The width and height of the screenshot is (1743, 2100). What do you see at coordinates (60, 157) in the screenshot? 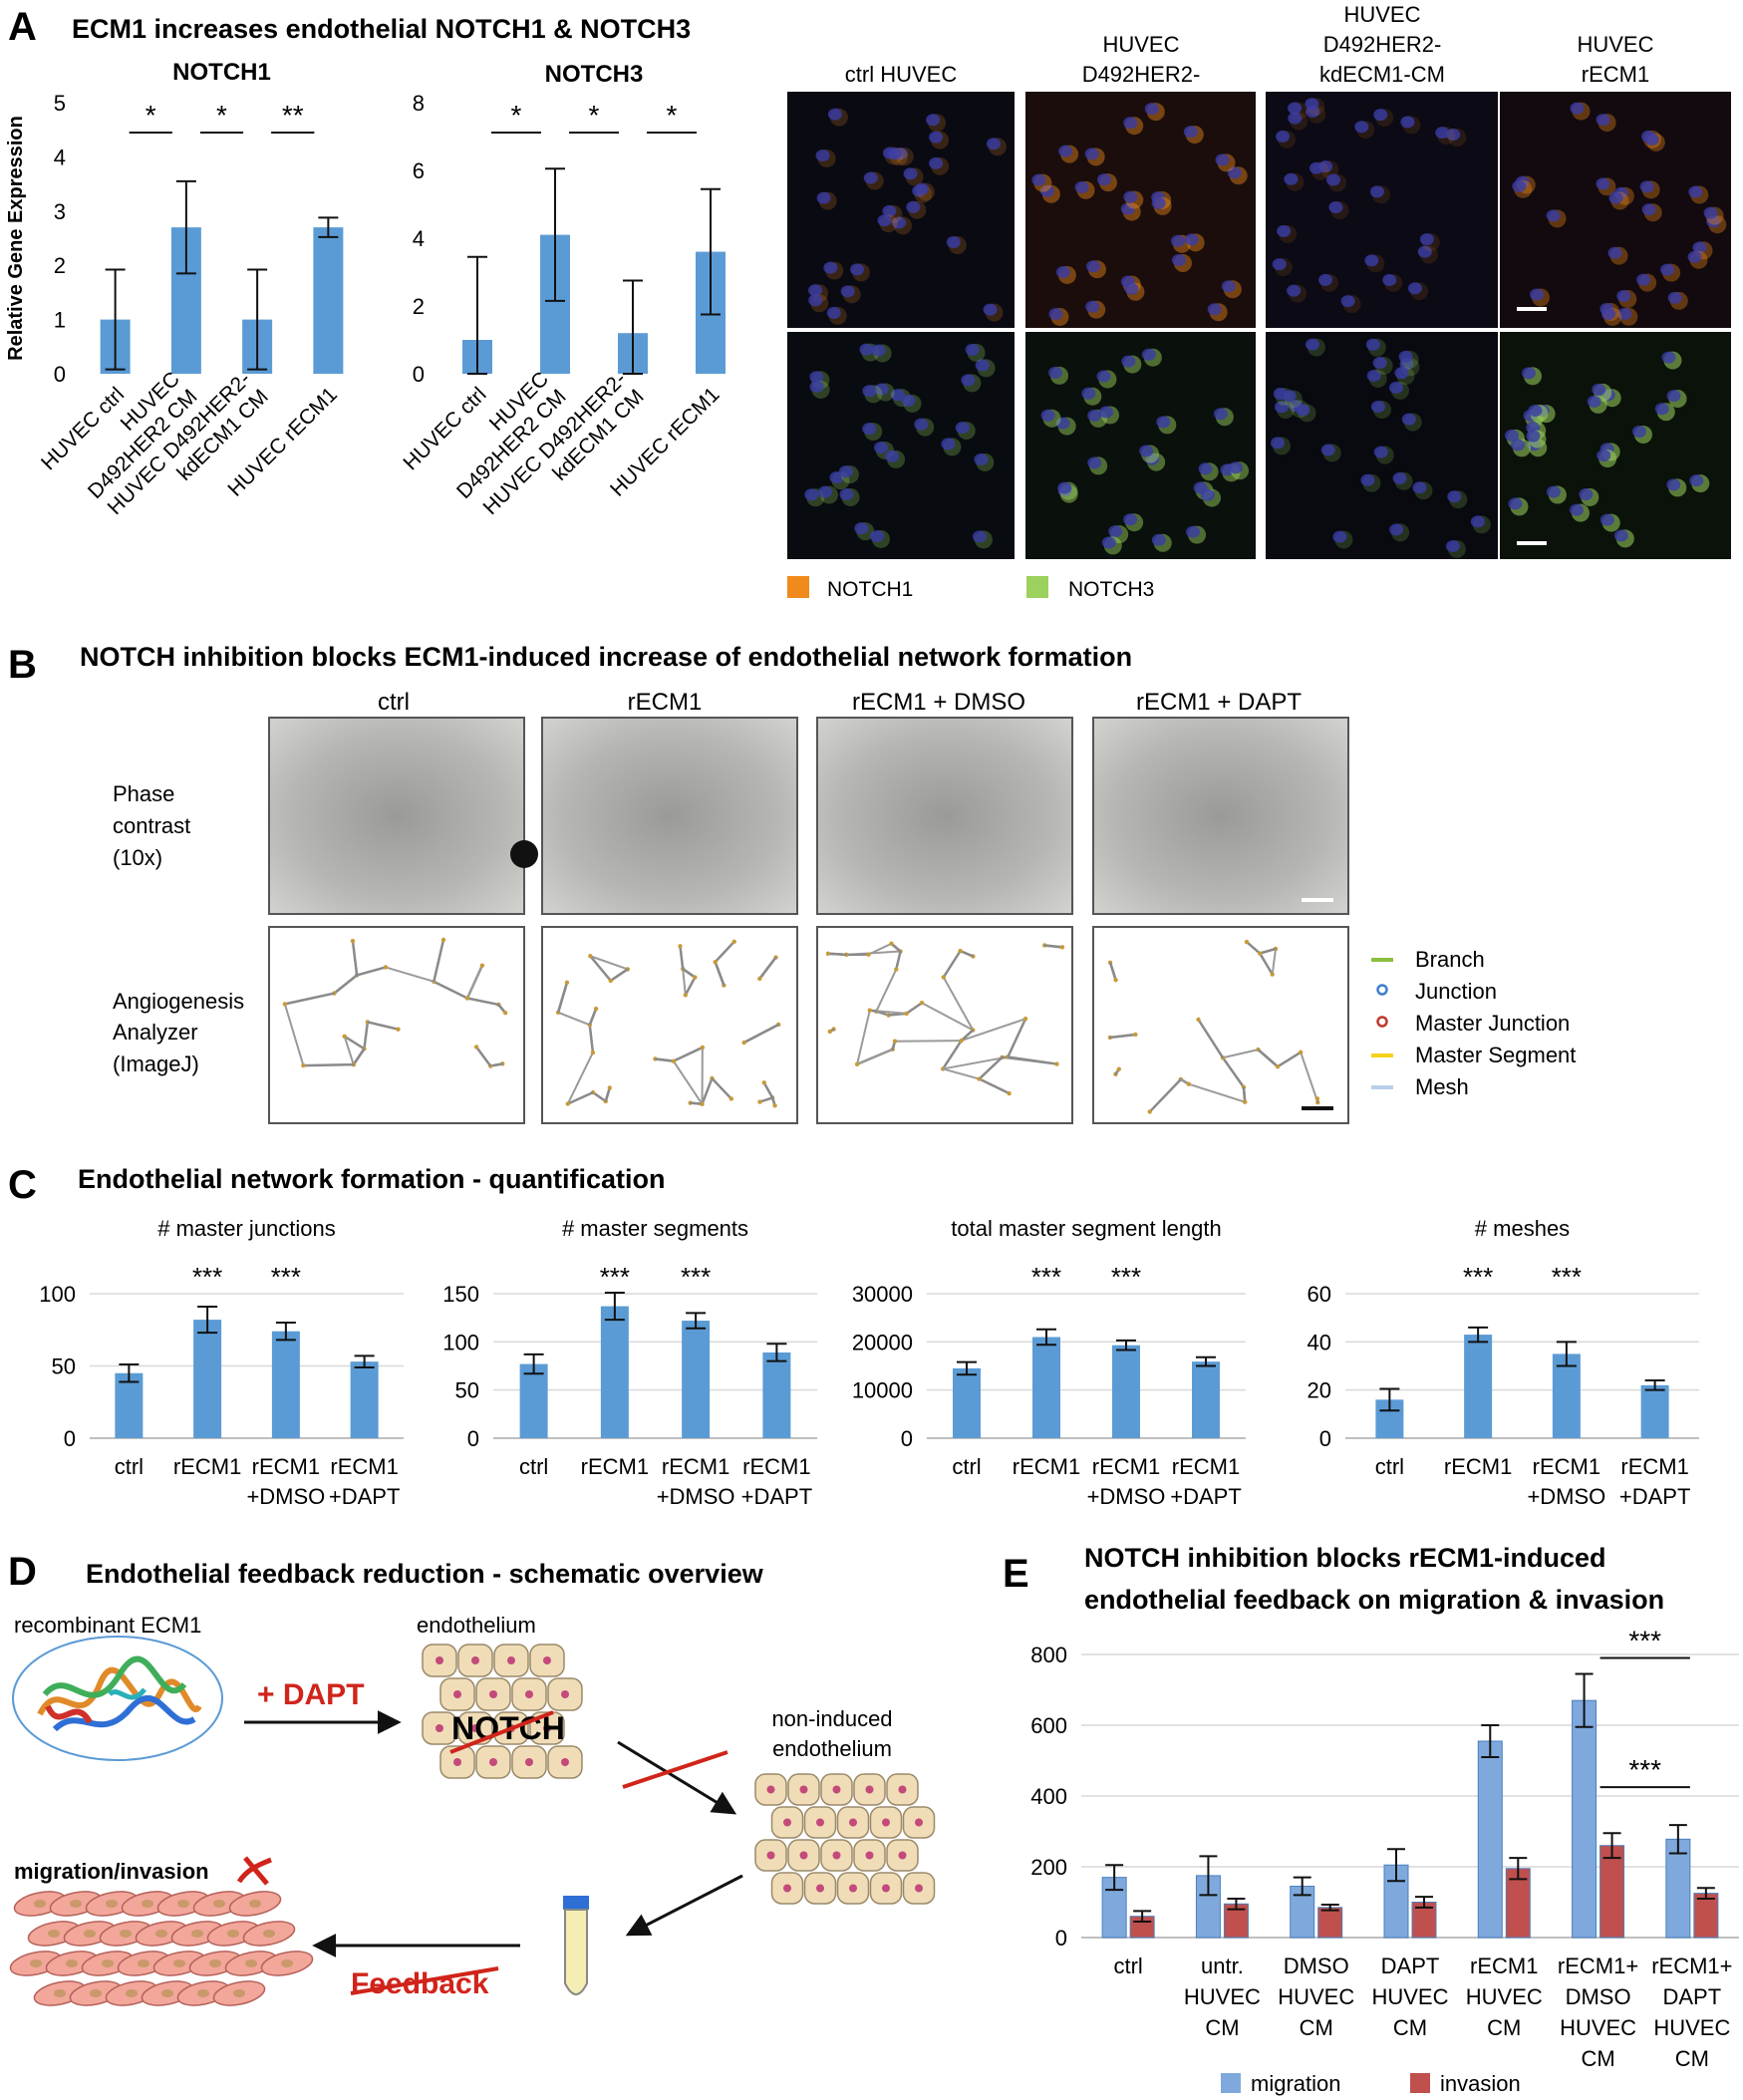
I see `y-tick-label: 4` at bounding box center [60, 157].